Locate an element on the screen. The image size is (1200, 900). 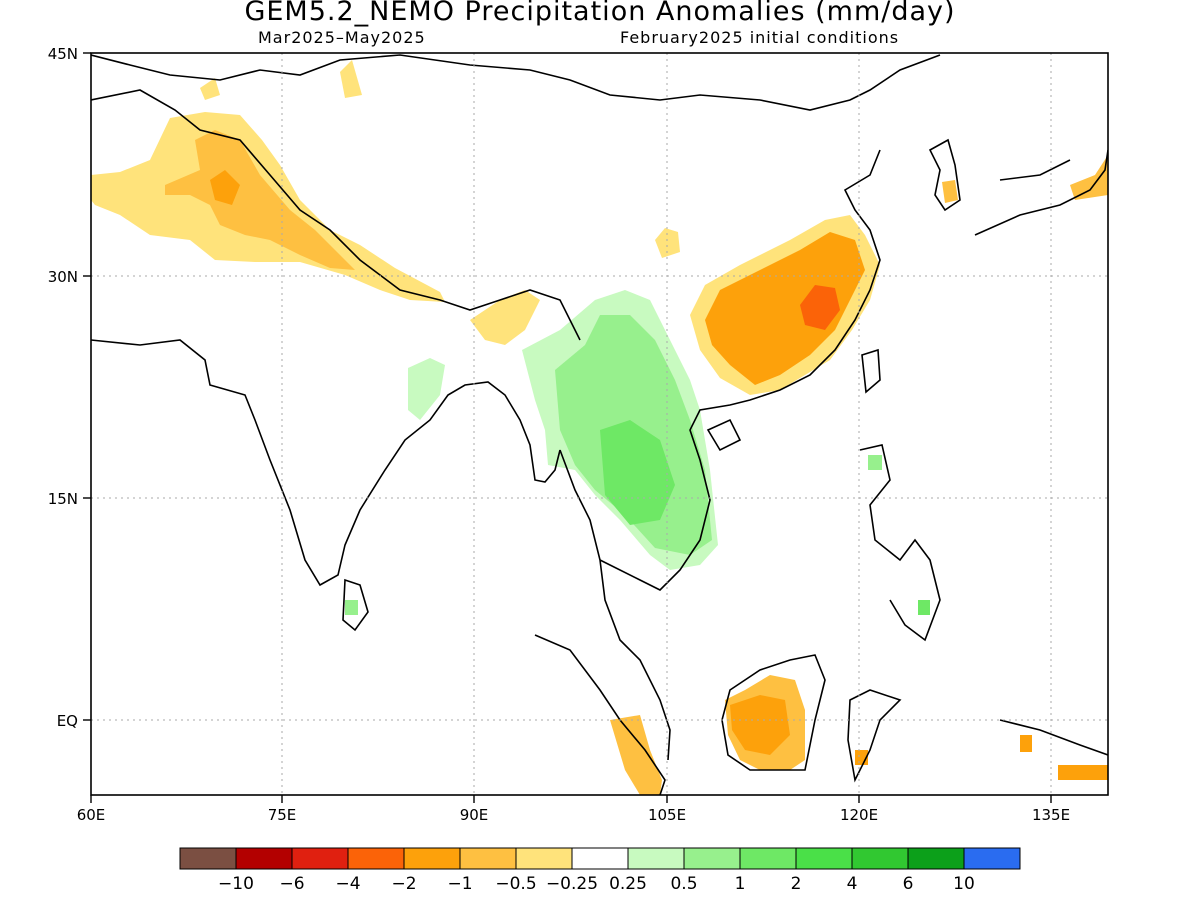
colorbar-label: −0.25 is located at coordinates (572, 884).